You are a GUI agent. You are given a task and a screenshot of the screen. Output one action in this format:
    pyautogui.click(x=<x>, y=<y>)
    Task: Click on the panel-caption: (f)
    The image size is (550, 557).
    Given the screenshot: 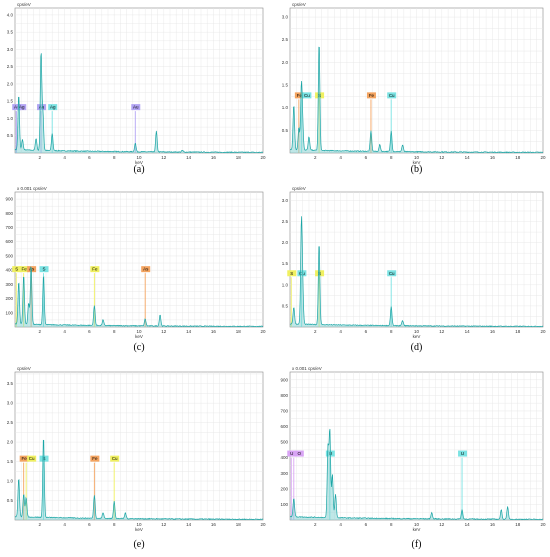 What is the action you would take?
    pyautogui.click(x=417, y=544)
    